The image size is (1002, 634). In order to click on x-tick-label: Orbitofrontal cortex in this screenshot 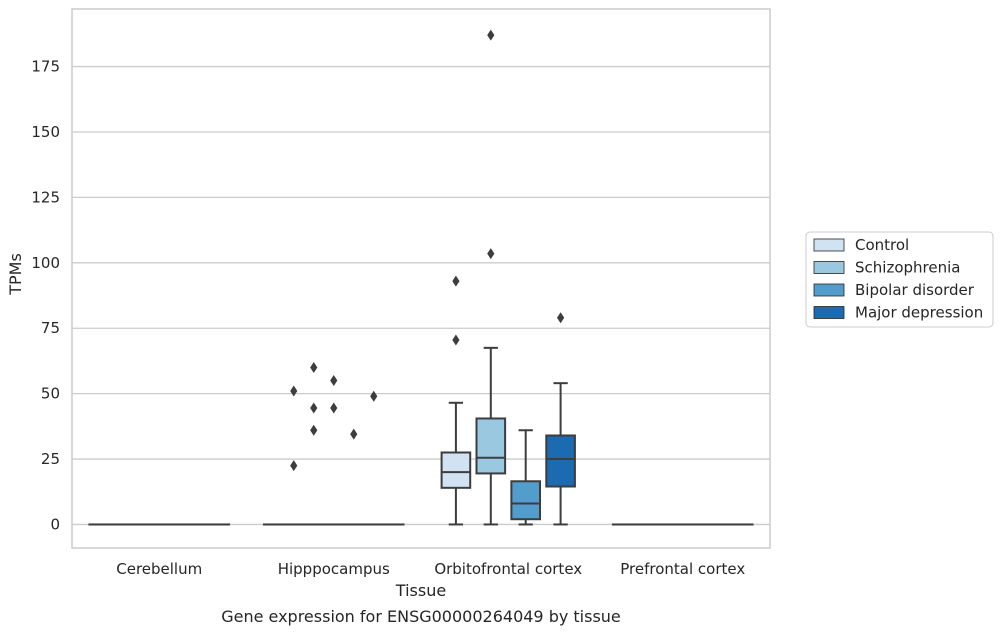, I will do `click(508, 569)`.